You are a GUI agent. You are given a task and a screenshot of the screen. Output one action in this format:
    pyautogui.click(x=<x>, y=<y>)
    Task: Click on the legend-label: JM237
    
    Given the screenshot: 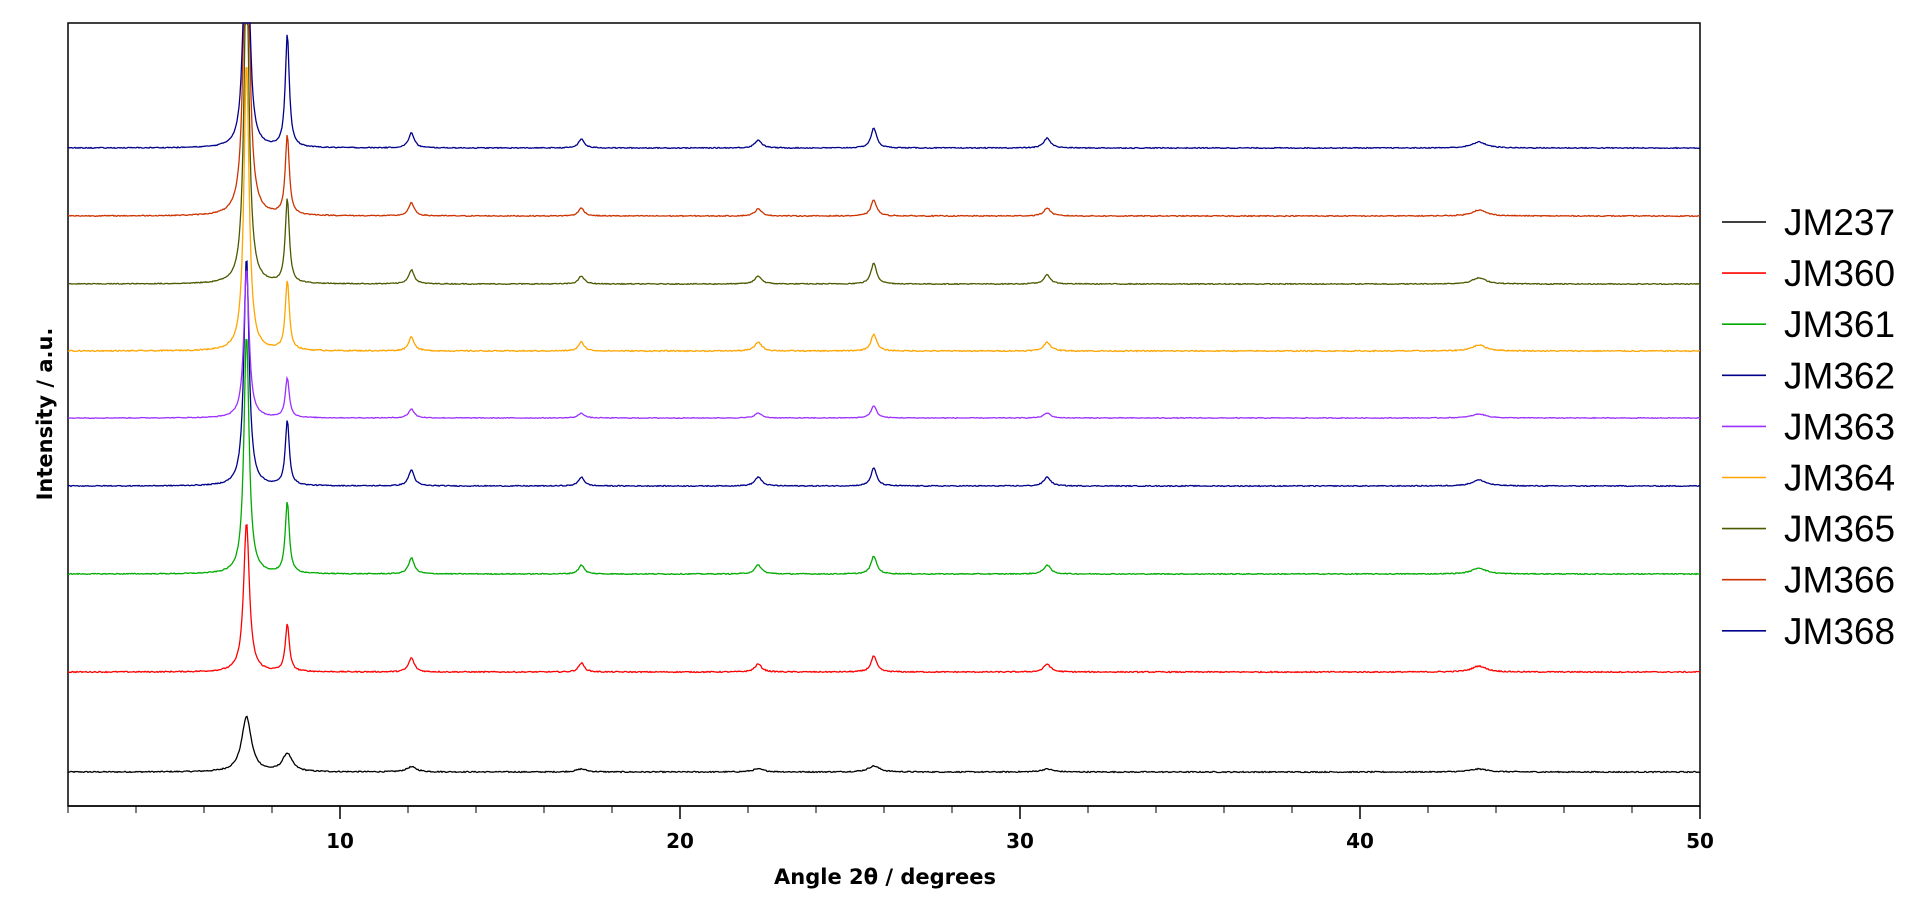 What is the action you would take?
    pyautogui.click(x=1839, y=222)
    